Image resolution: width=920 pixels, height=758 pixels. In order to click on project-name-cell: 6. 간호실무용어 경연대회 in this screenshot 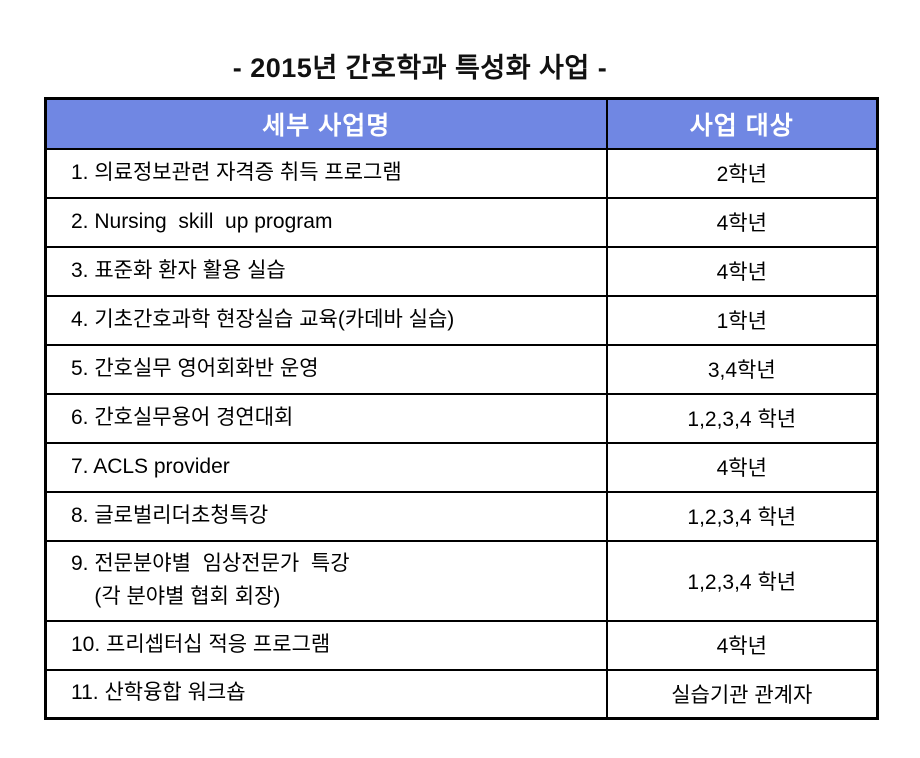, I will do `click(326, 418)`.